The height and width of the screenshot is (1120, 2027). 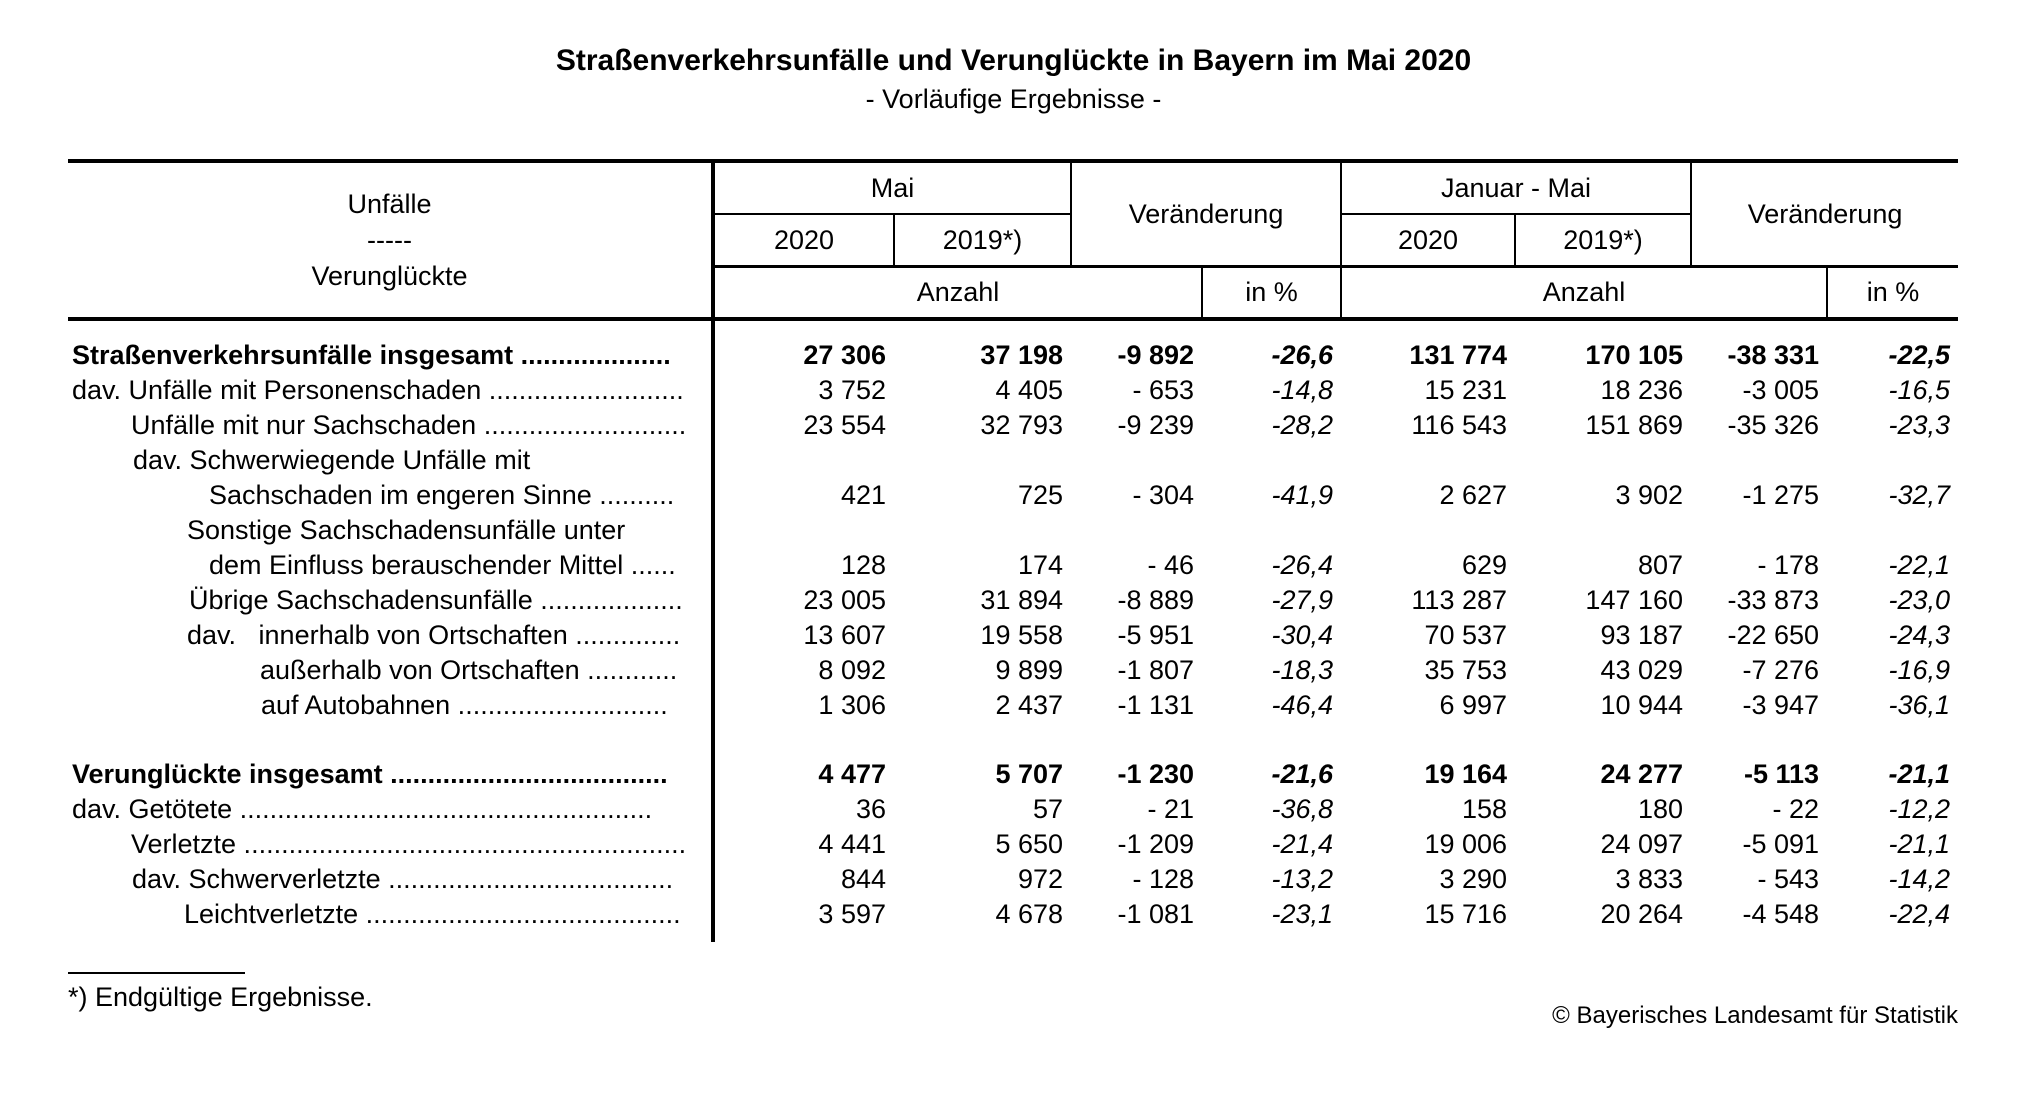 What do you see at coordinates (1048, 809) in the screenshot?
I see `cell-value: 57` at bounding box center [1048, 809].